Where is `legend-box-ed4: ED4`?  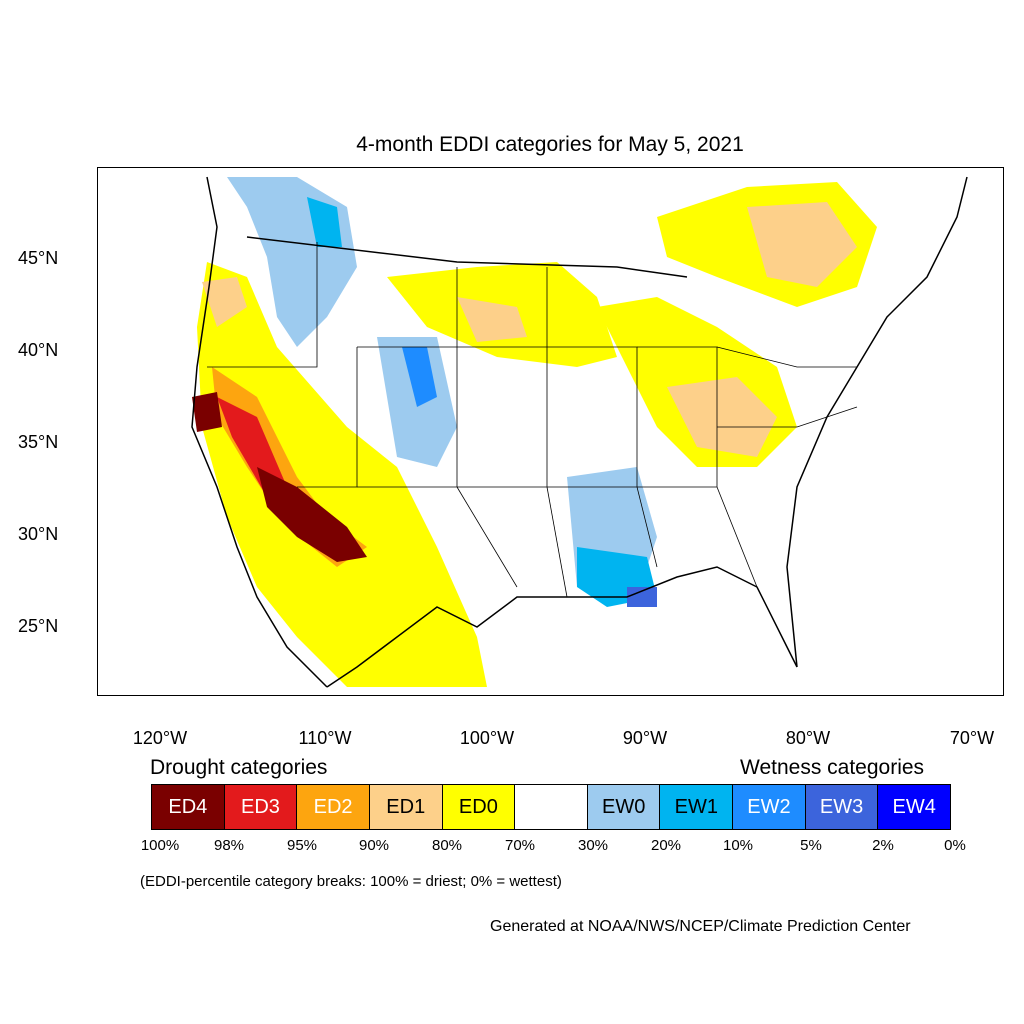 legend-box-ed4: ED4 is located at coordinates (188, 807).